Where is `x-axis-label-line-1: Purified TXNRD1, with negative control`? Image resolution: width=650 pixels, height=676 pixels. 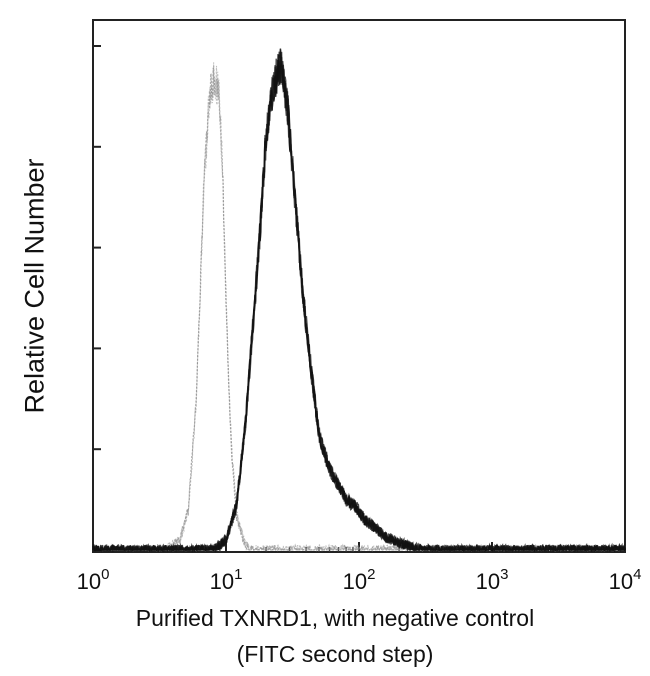
x-axis-label-line-1: Purified TXNRD1, with negative control is located at coordinates (335, 618).